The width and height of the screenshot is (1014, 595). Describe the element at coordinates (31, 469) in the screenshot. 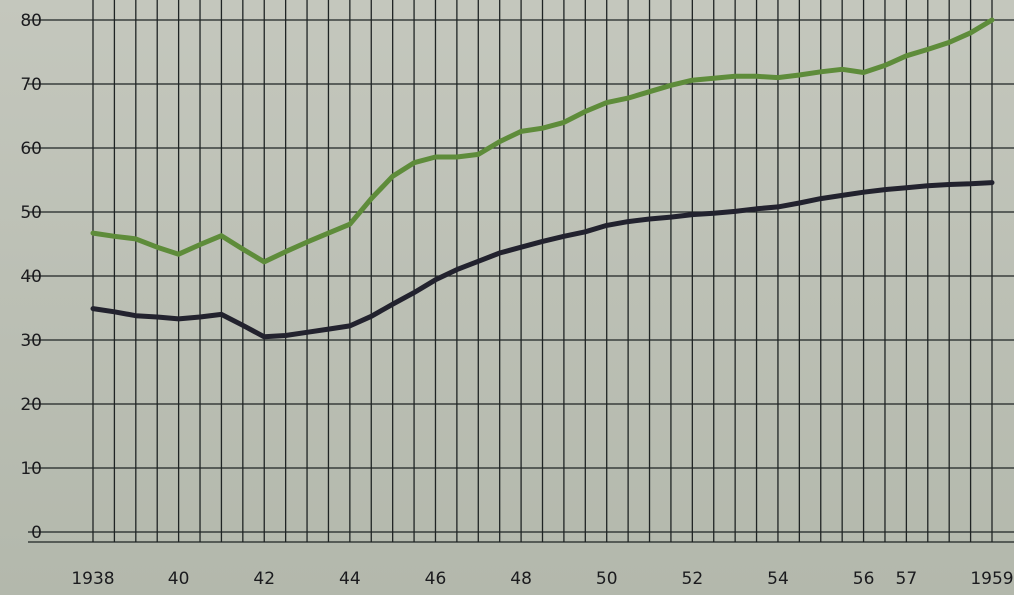

I see `y-tick-label: 10` at that location.